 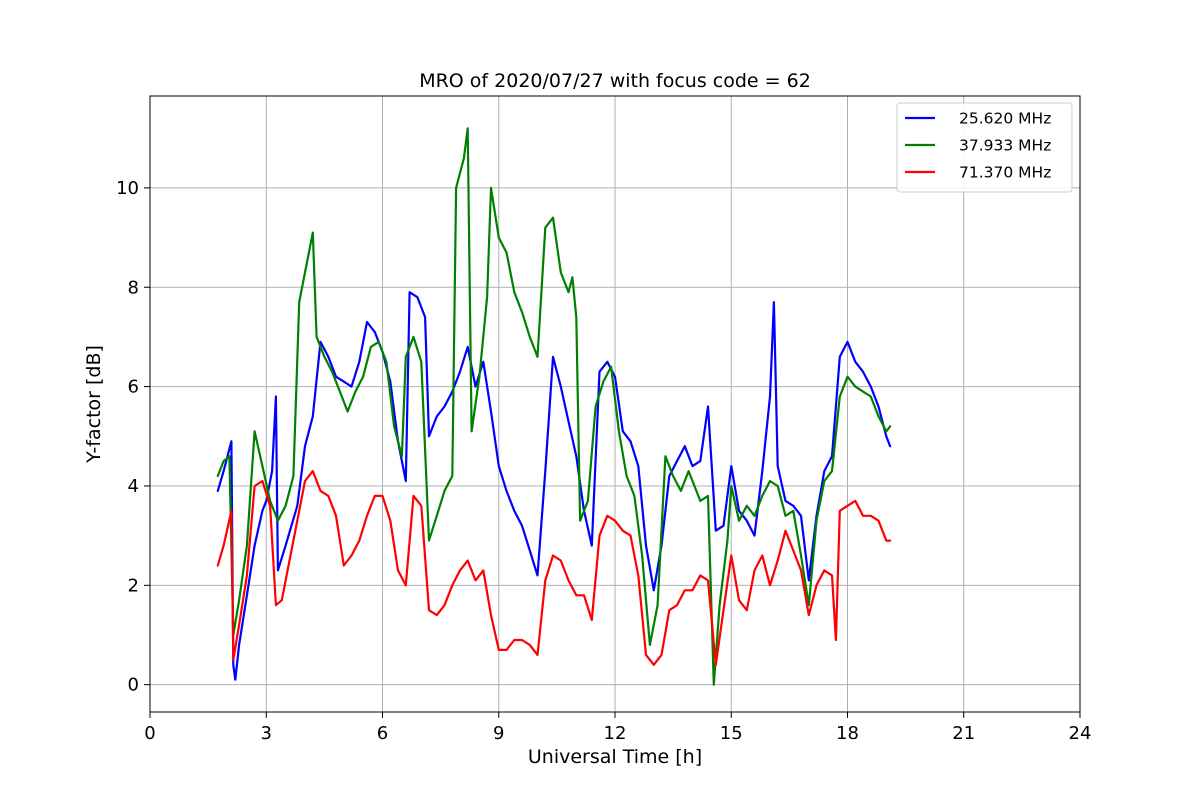 I want to click on y-tick-label: 2, so click(x=133, y=585).